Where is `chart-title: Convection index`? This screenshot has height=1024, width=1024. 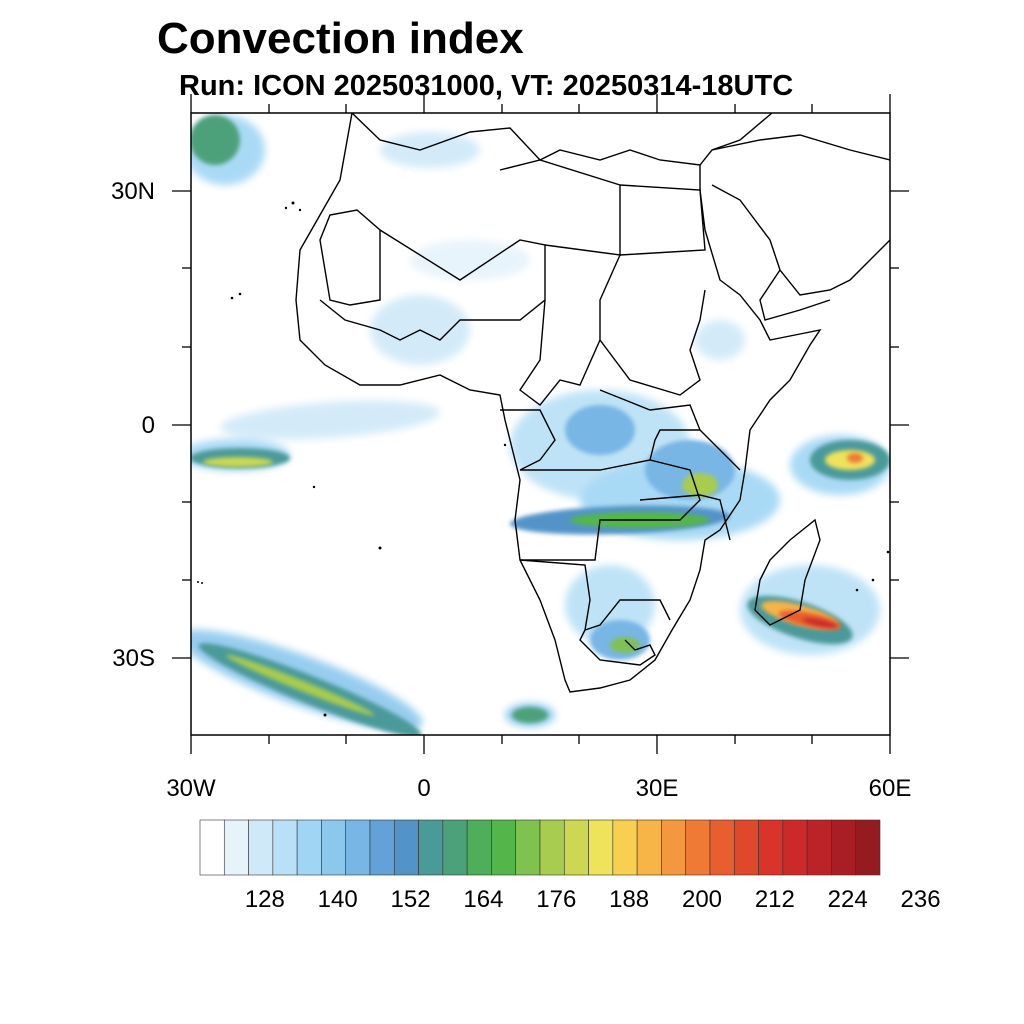 chart-title: Convection index is located at coordinates (340, 38).